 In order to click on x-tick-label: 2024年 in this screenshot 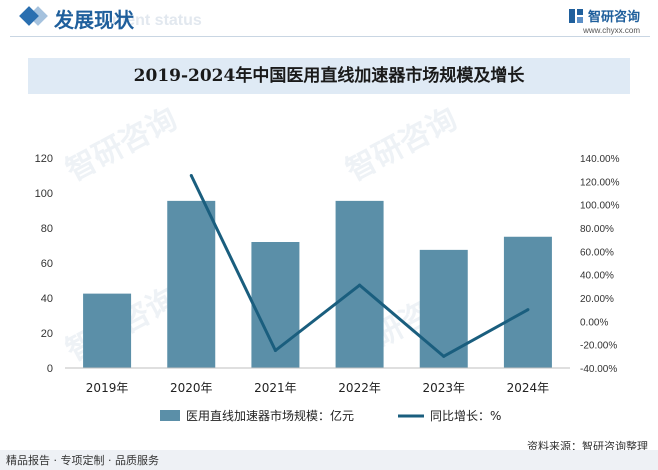, I will do `click(528, 388)`.